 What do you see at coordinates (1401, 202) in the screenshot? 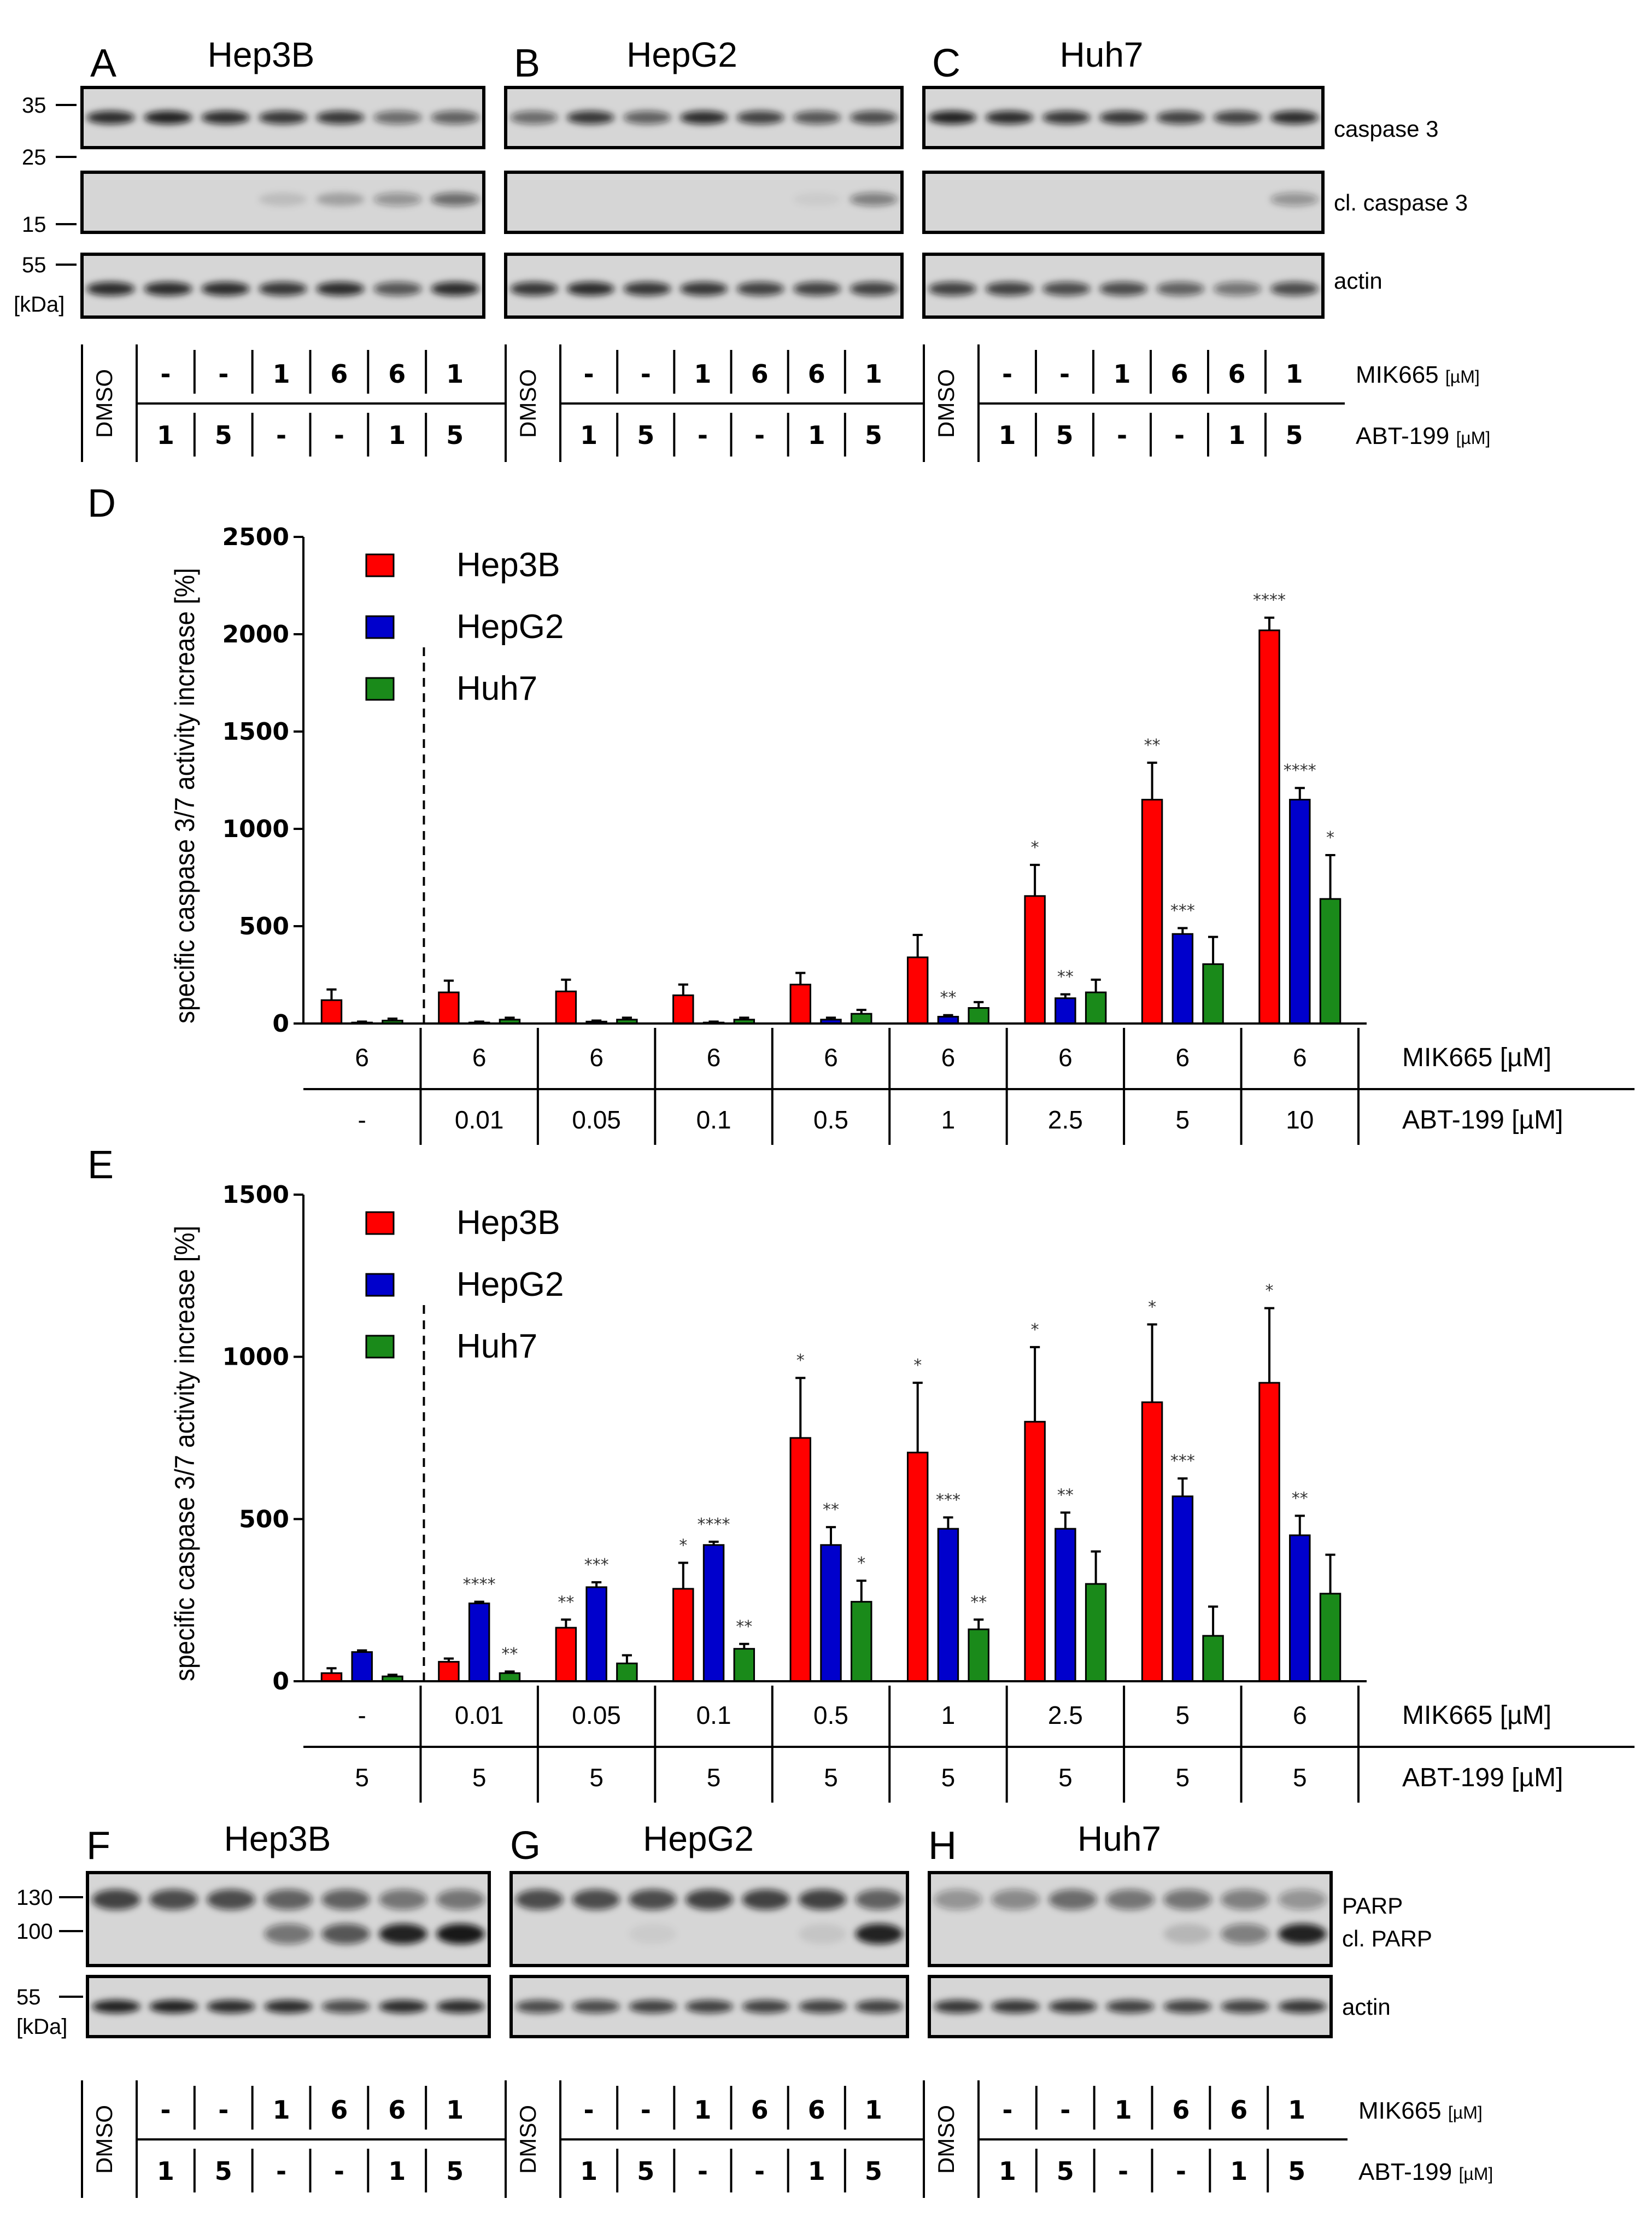
I see `row-label: cl. caspase 3` at bounding box center [1401, 202].